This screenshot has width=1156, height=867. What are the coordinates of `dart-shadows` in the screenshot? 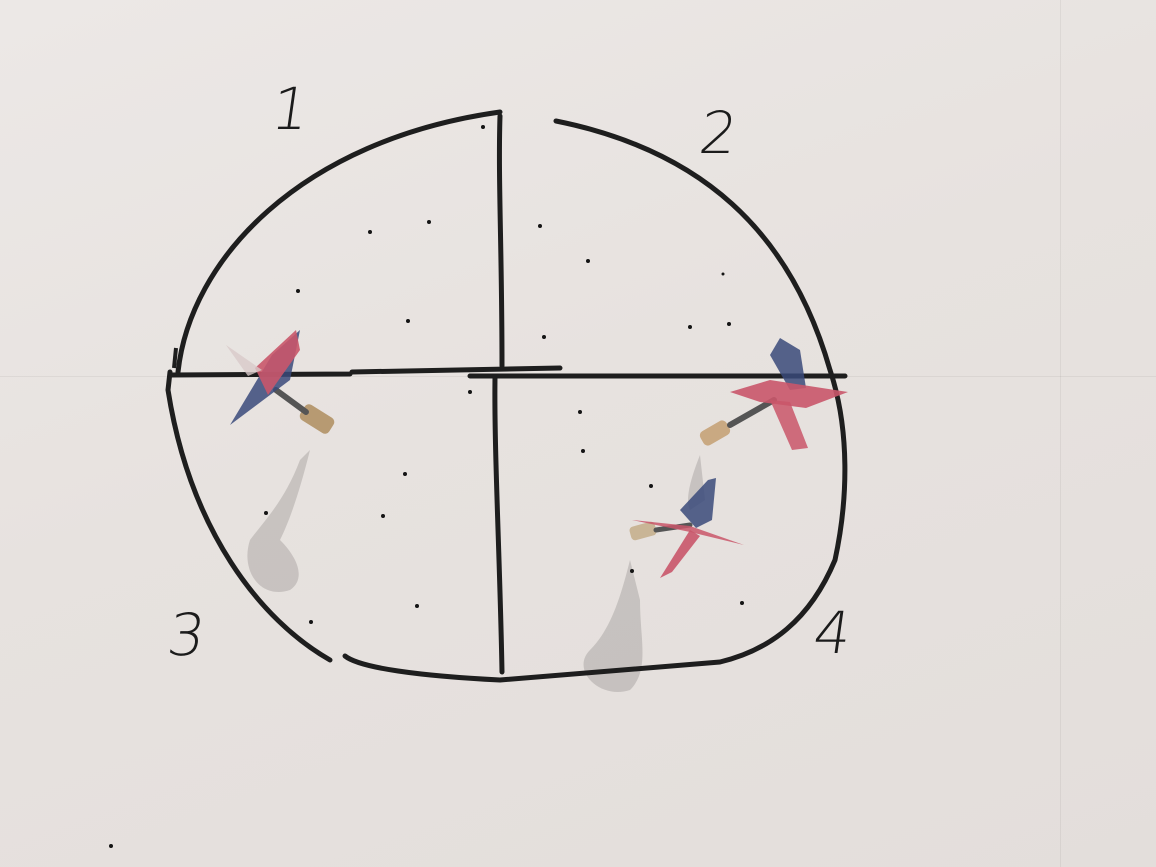 It's located at (476, 571).